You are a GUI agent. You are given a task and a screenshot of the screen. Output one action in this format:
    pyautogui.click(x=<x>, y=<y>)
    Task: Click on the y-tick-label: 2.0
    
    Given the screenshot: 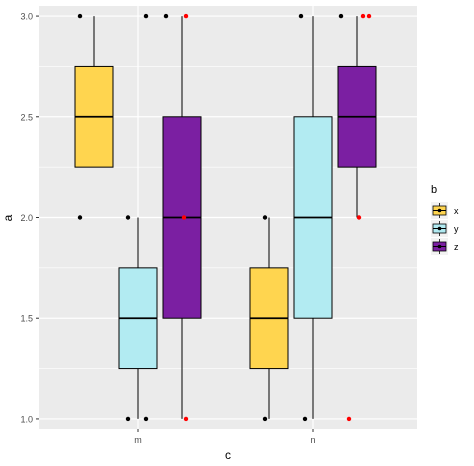 What is the action you would take?
    pyautogui.click(x=26, y=218)
    